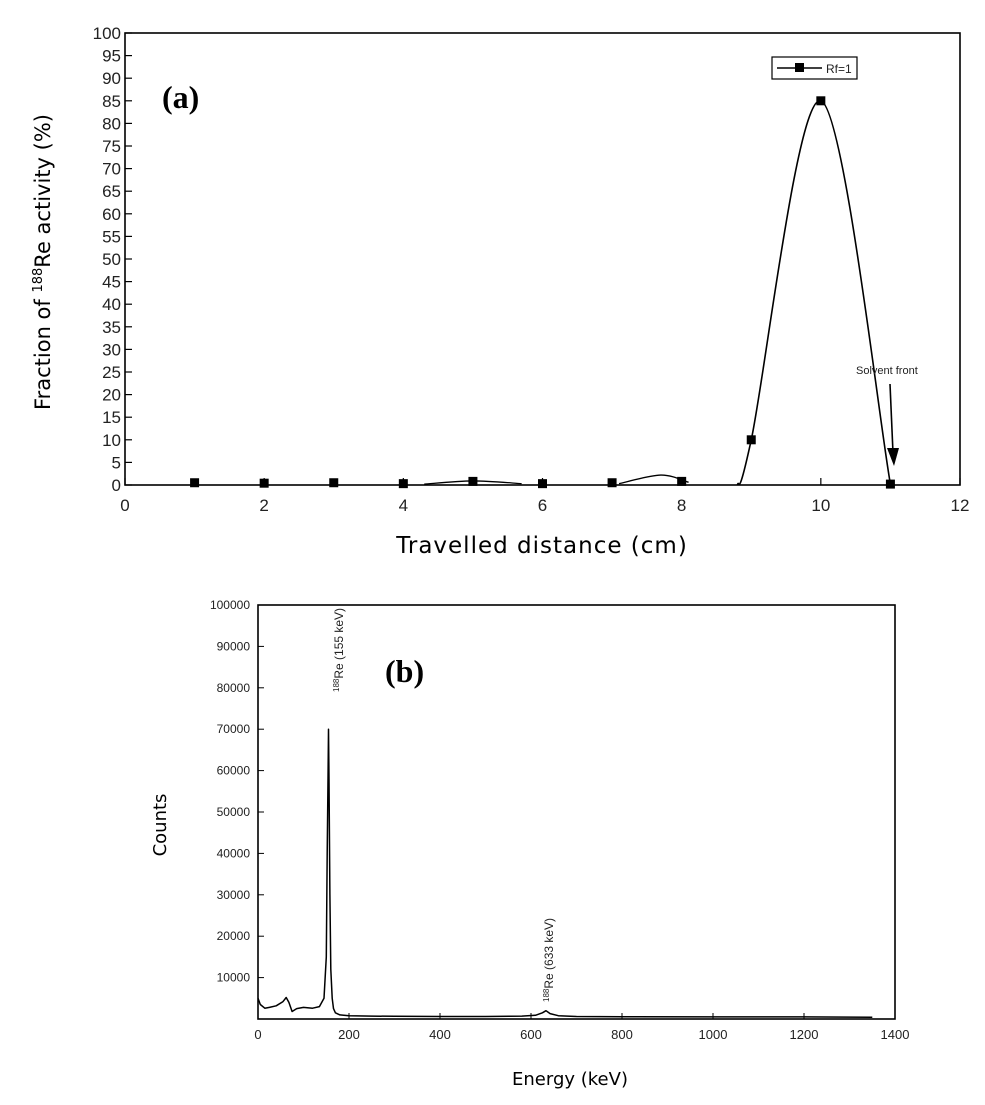 The height and width of the screenshot is (1105, 985). I want to click on y-tick-label: 65, so click(111, 191).